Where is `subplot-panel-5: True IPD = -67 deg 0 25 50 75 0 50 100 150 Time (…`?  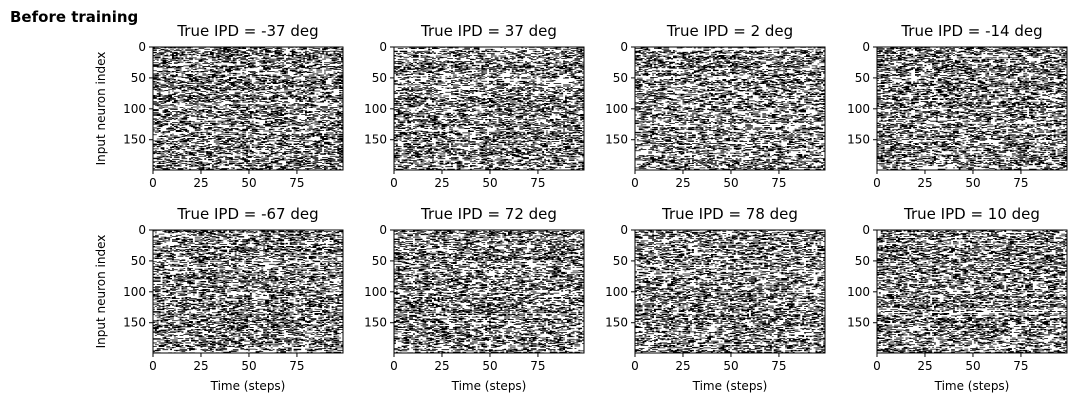
subplot-panel-5: True IPD = -67 deg 0 25 50 75 0 50 100 150 Time (… is located at coordinates (218, 306).